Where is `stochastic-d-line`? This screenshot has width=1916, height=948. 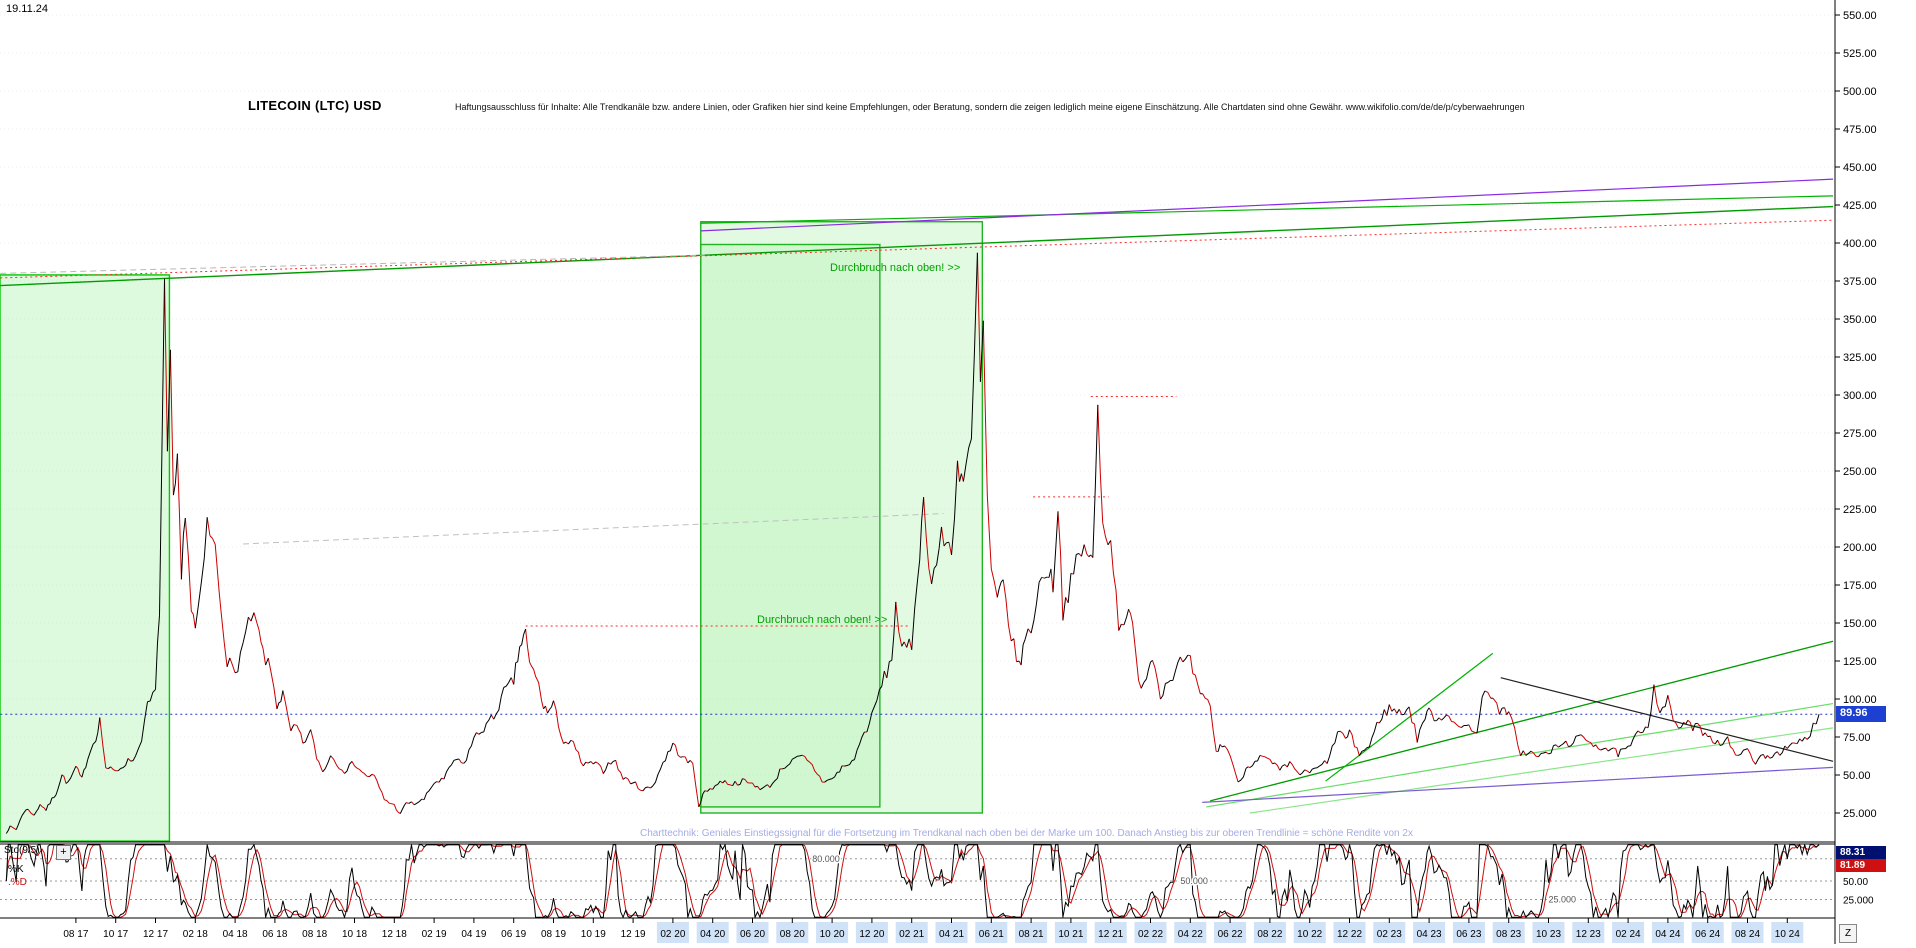
stochastic-d-line is located at coordinates (912, 881).